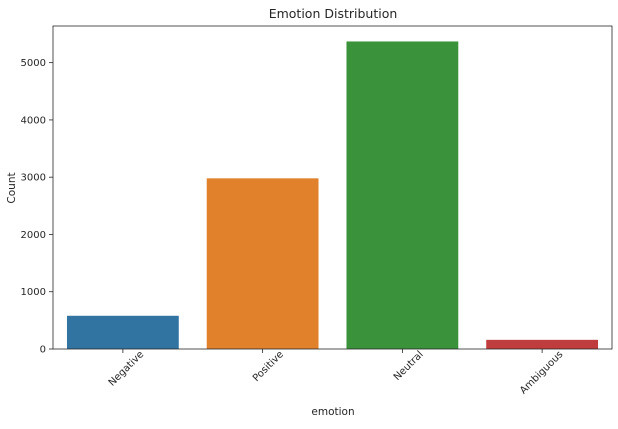 The height and width of the screenshot is (429, 618). What do you see at coordinates (33, 63) in the screenshot?
I see `y-tick-label: 5000` at bounding box center [33, 63].